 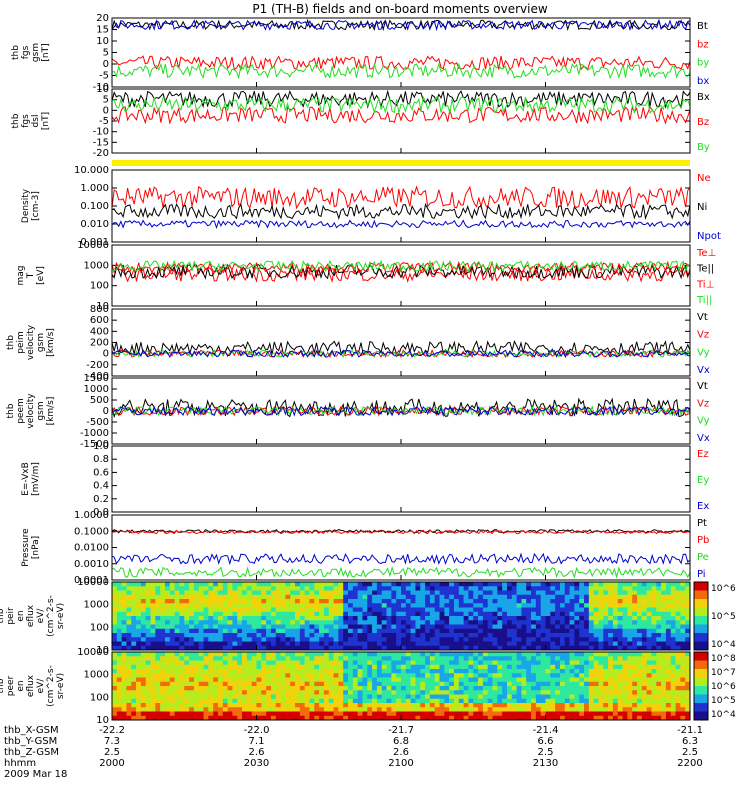 What do you see at coordinates (21, 342) in the screenshot?
I see `y-label-line: peim` at bounding box center [21, 342].